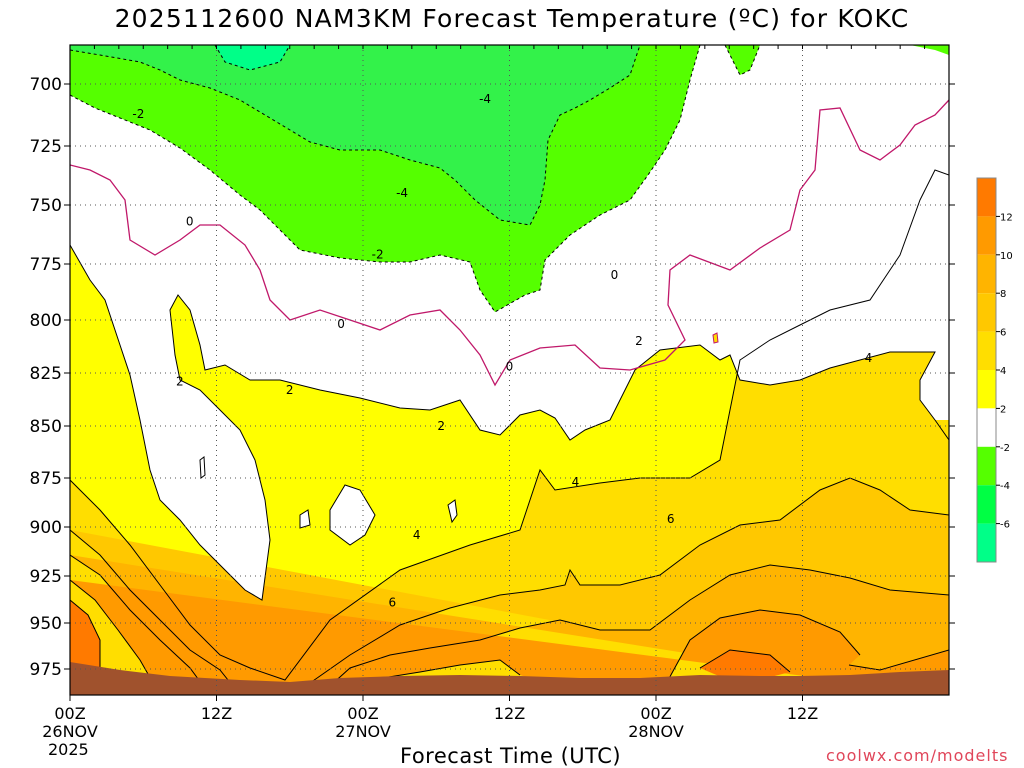 This screenshot has height=768, width=1024. Describe the element at coordinates (46, 85) in the screenshot. I see `y-tick-label: 700` at that location.